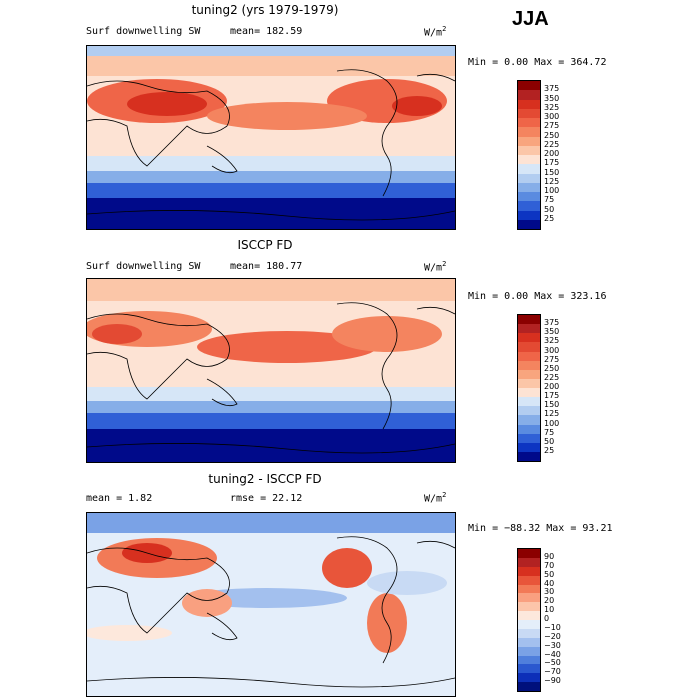 The image size is (700, 700). I want to click on colorbar-tick-label: −70, so click(552, 672).